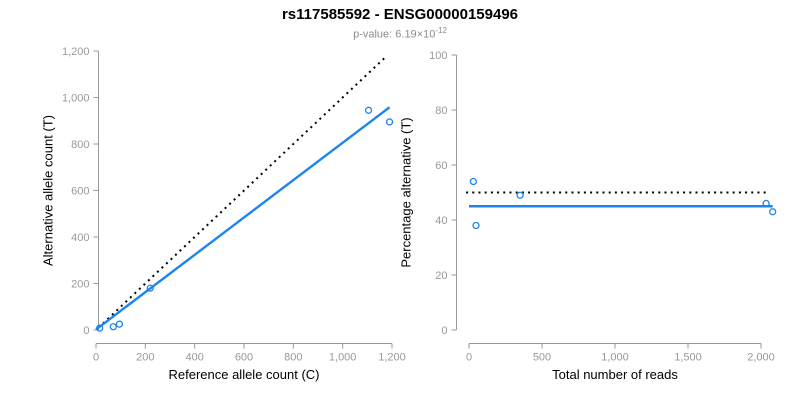 The height and width of the screenshot is (400, 800). I want to click on x-tick-label: 800, so click(293, 358).